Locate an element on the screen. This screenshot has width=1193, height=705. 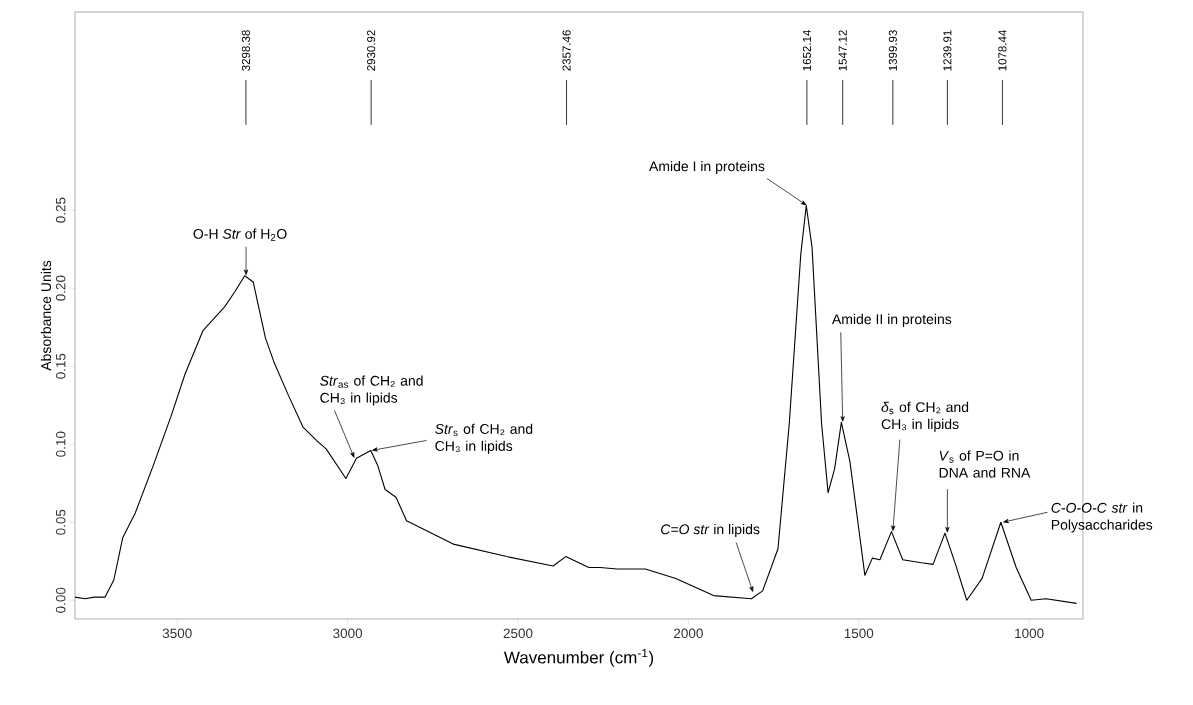
ref-line-label: 1399.93 is located at coordinates (892, 50).